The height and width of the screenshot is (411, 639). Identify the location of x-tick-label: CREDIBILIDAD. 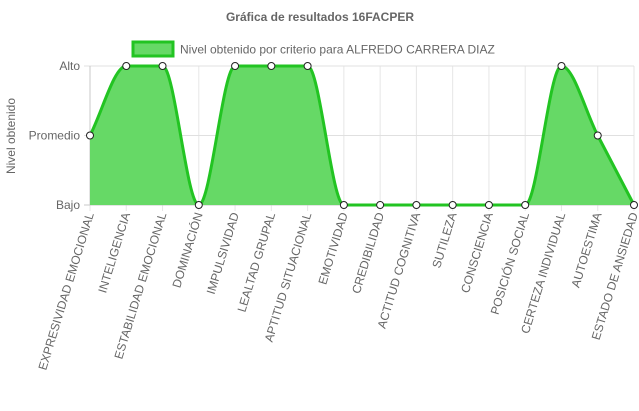
(368, 252).